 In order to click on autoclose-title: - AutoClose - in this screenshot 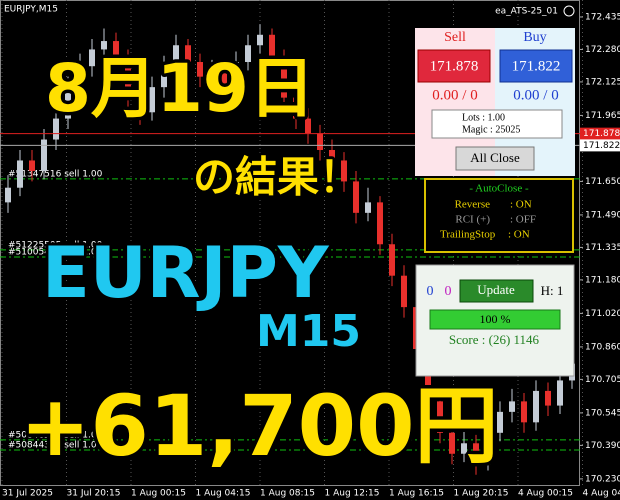, I will do `click(499, 189)`.